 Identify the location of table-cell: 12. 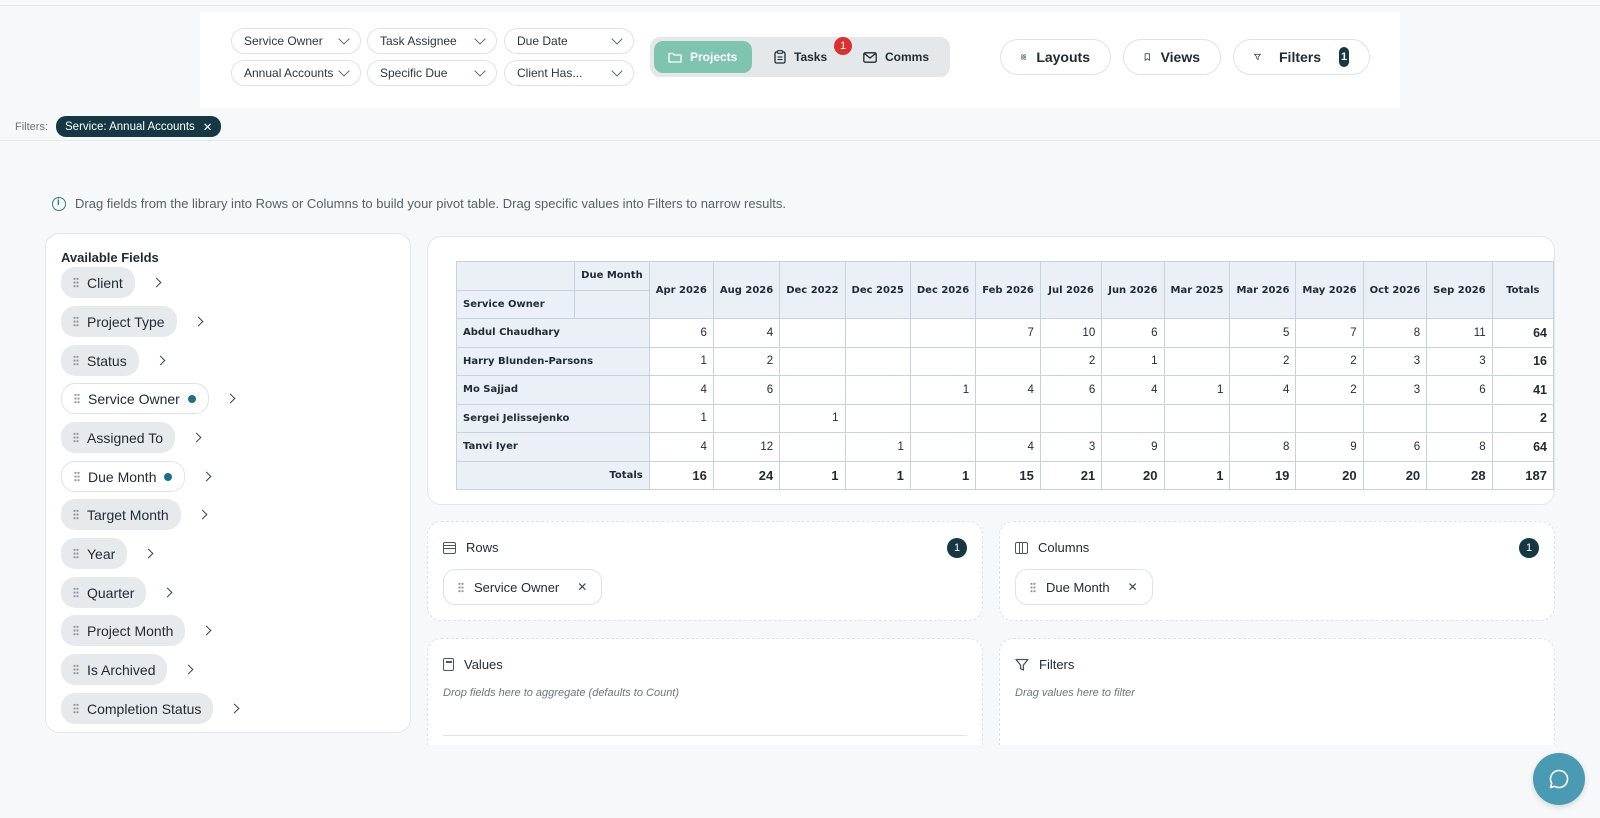
(746, 447).